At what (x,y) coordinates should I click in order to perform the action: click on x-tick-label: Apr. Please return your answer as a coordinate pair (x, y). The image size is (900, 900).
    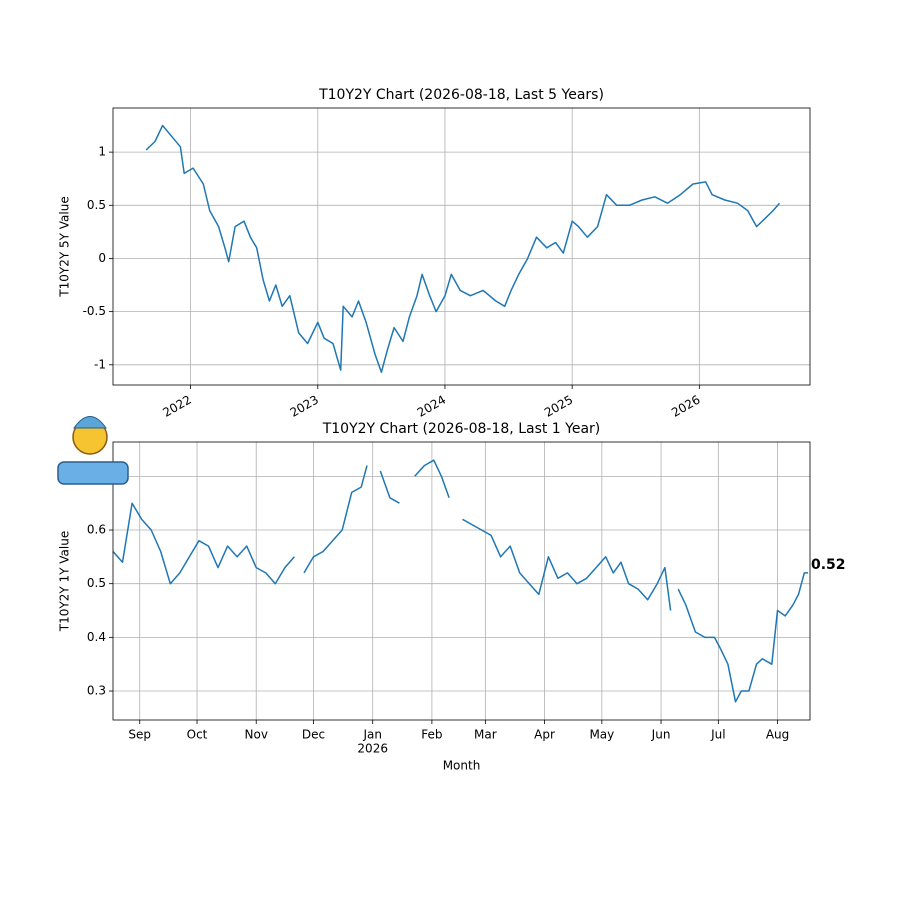
    Looking at the image, I should click on (544, 735).